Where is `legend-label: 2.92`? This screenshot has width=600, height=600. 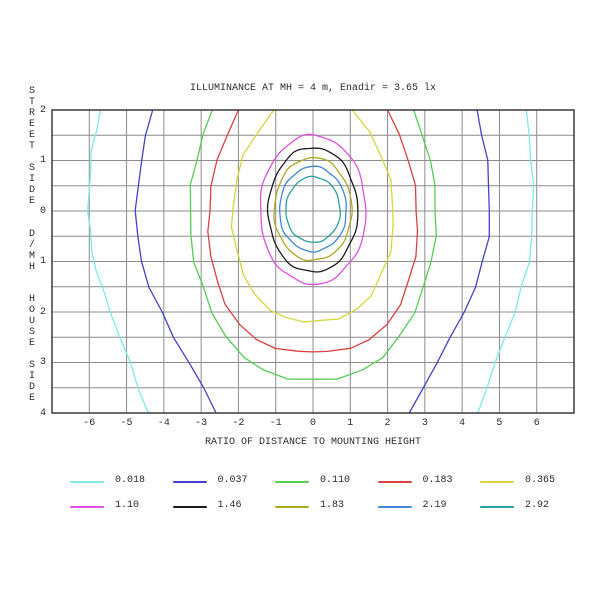
legend-label: 2.92 is located at coordinates (537, 505).